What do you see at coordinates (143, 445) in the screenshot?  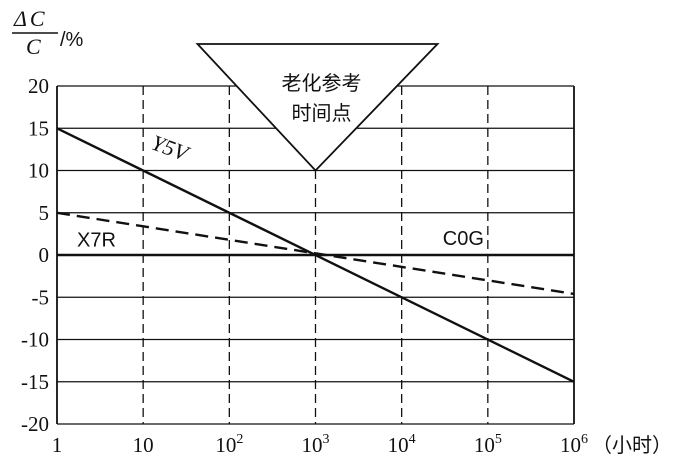 I see `x-tick-label: 10` at bounding box center [143, 445].